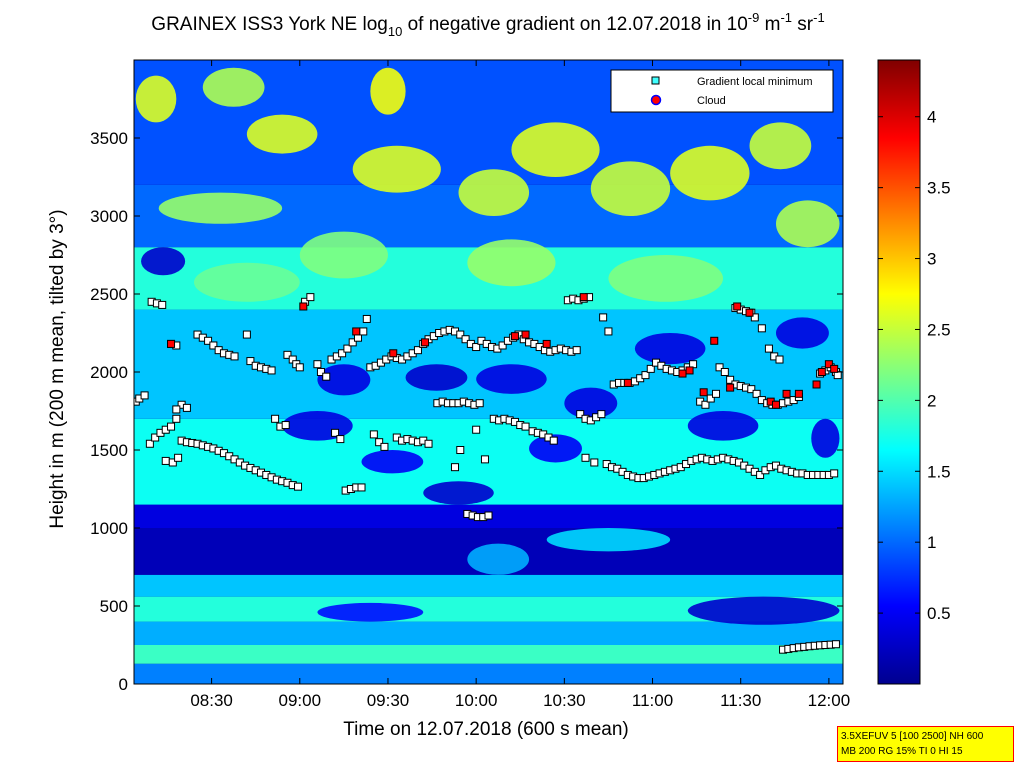 Image resolution: width=1023 pixels, height=767 pixels. Describe the element at coordinates (652, 700) in the screenshot. I see `x-tick-label: 11:00` at that location.